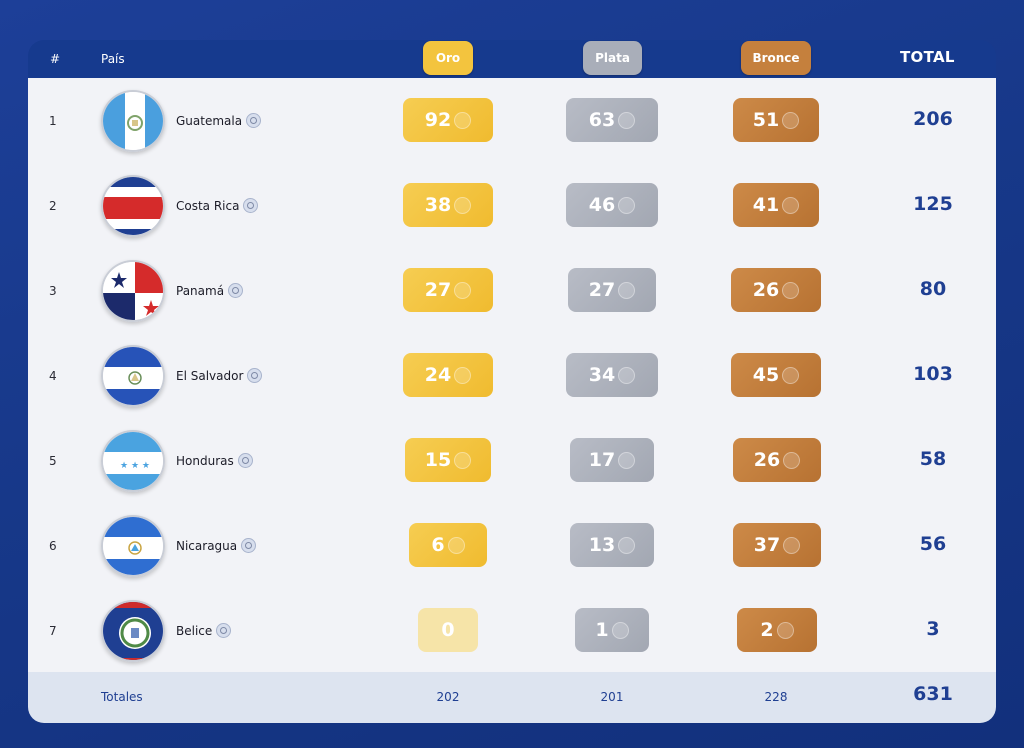  I want to click on rank-cell: 7, so click(53, 631).